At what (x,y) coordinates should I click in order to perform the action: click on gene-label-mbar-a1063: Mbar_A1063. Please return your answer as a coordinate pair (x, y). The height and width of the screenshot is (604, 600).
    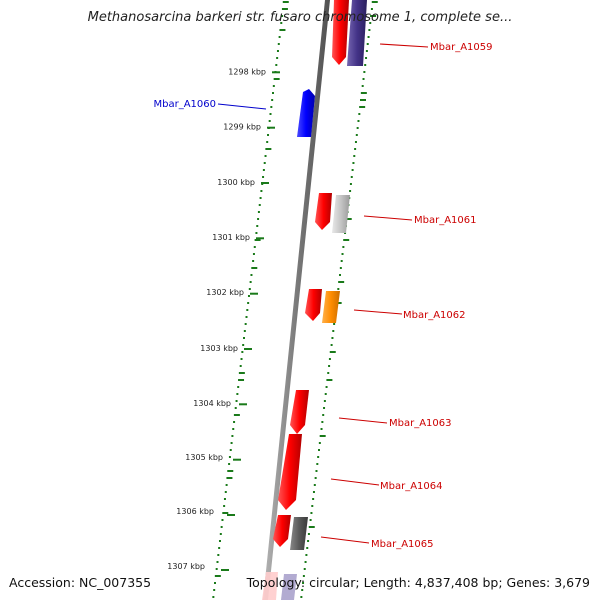
    Looking at the image, I should click on (420, 423).